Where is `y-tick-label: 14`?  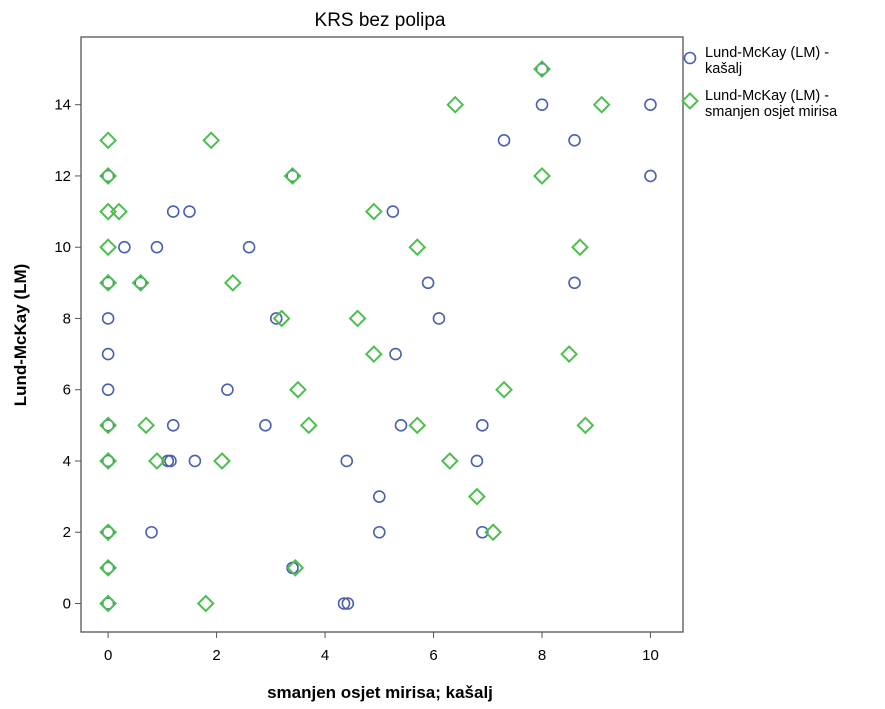 y-tick-label: 14 is located at coordinates (62, 105).